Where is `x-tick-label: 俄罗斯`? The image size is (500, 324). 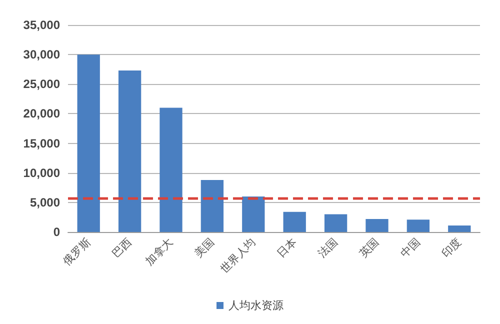
x-tick-label: 俄罗斯 is located at coordinates (77, 251).